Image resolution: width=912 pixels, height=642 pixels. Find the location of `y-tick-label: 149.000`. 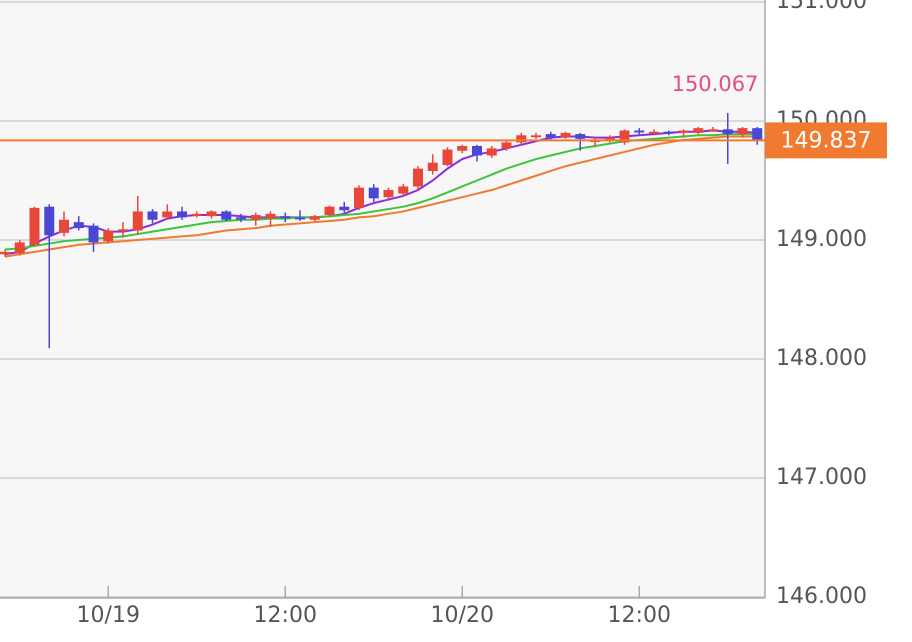

y-tick-label: 149.000 is located at coordinates (821, 239).